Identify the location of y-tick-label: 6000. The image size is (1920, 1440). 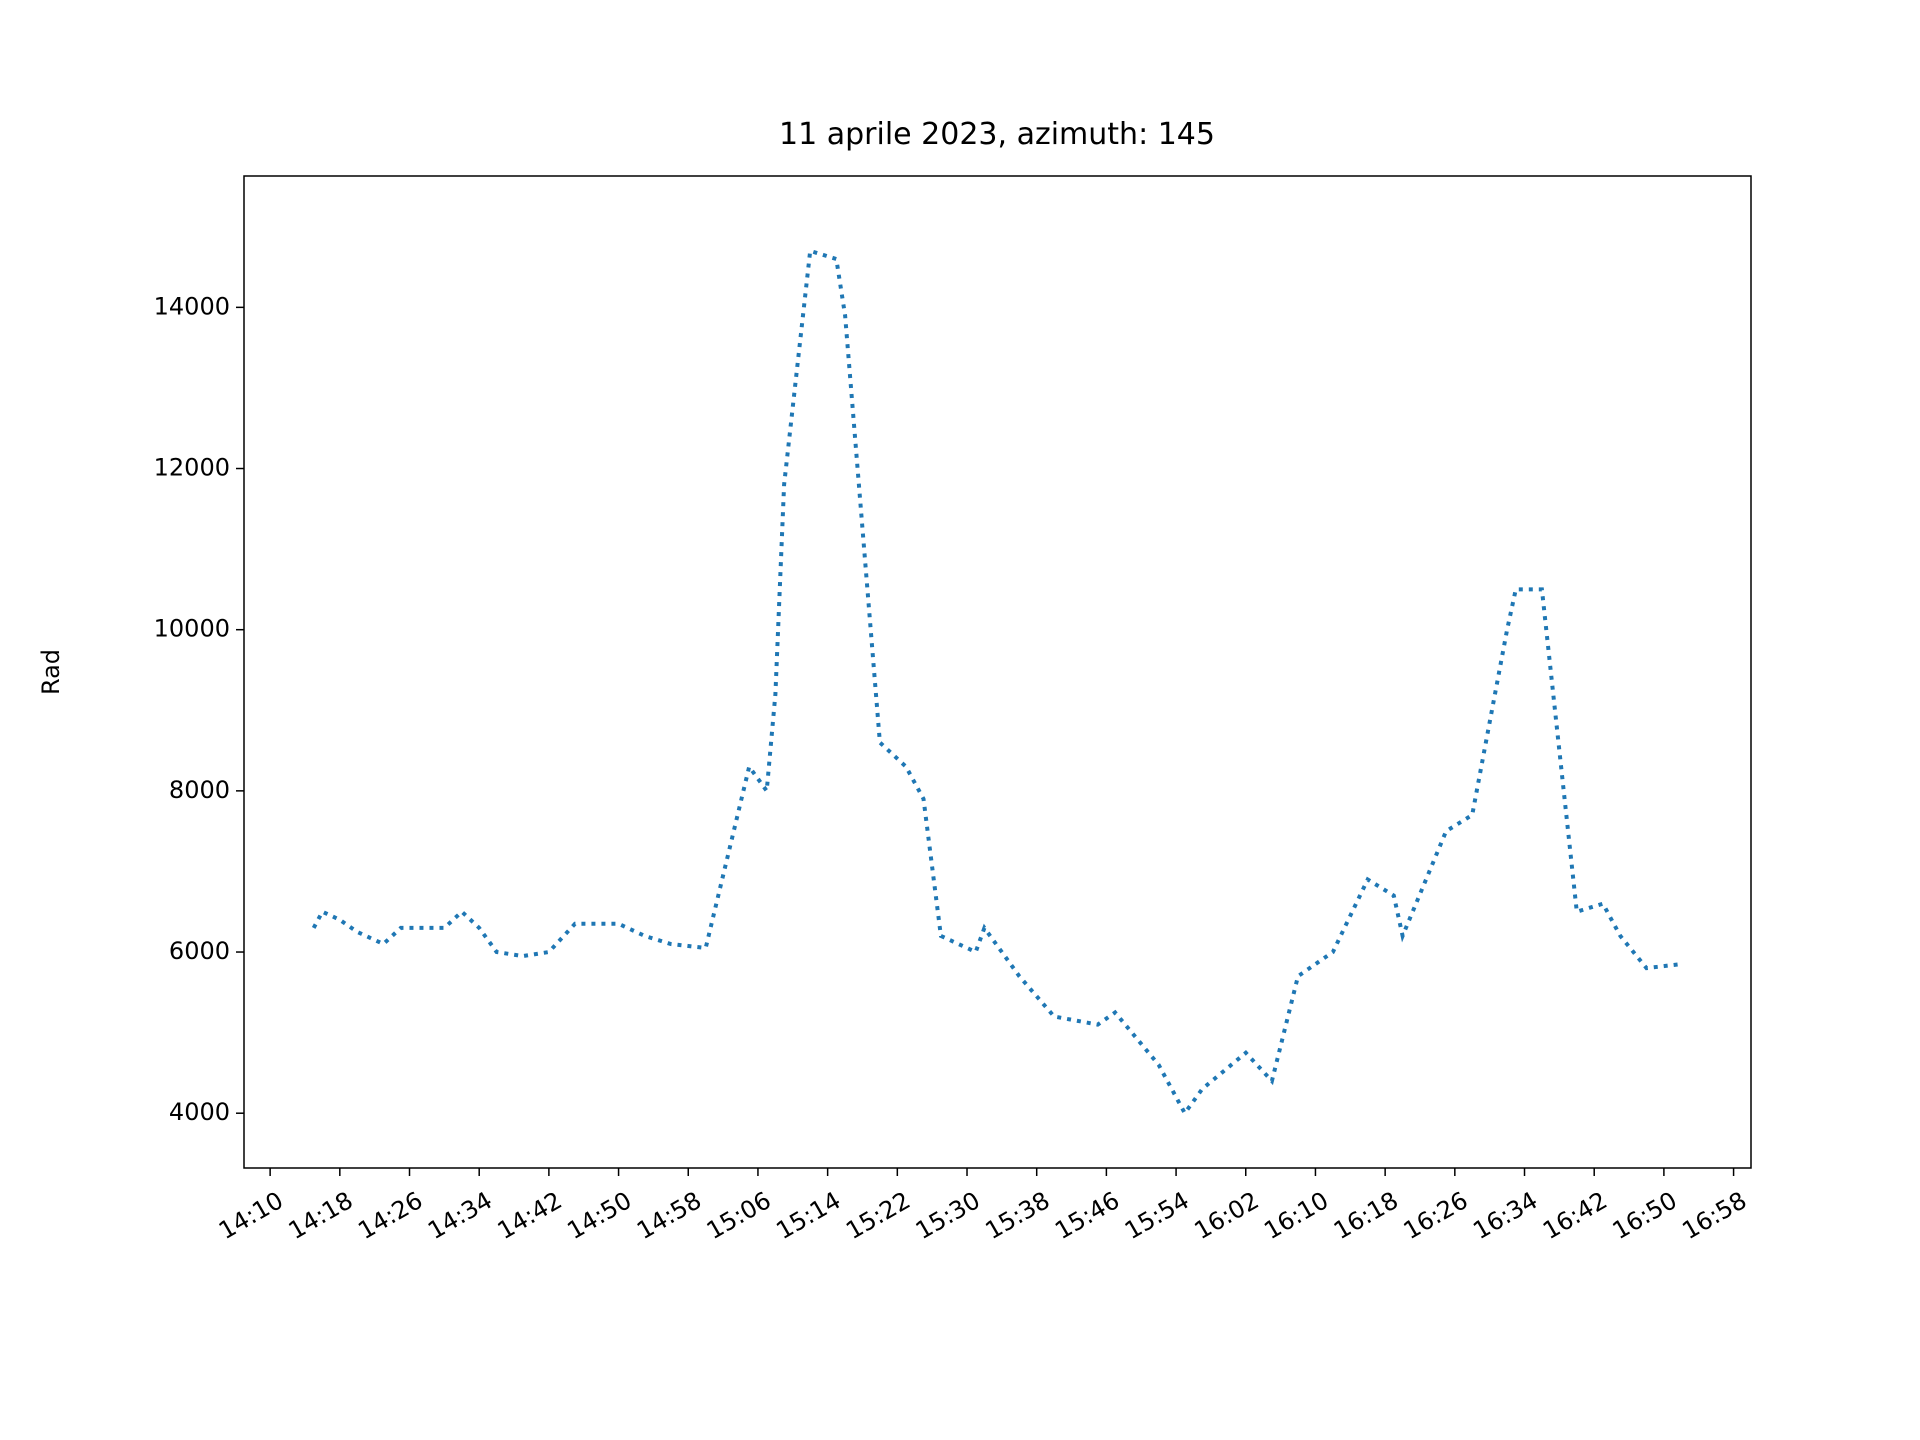
(199, 951).